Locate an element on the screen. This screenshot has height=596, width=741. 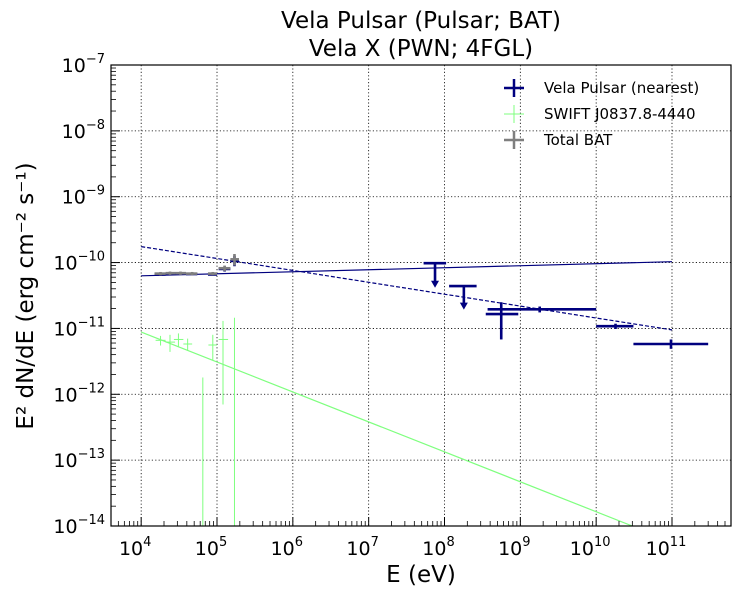
legend-entry-swift: SWIFT J0837.8-4440 is located at coordinates (600, 114).